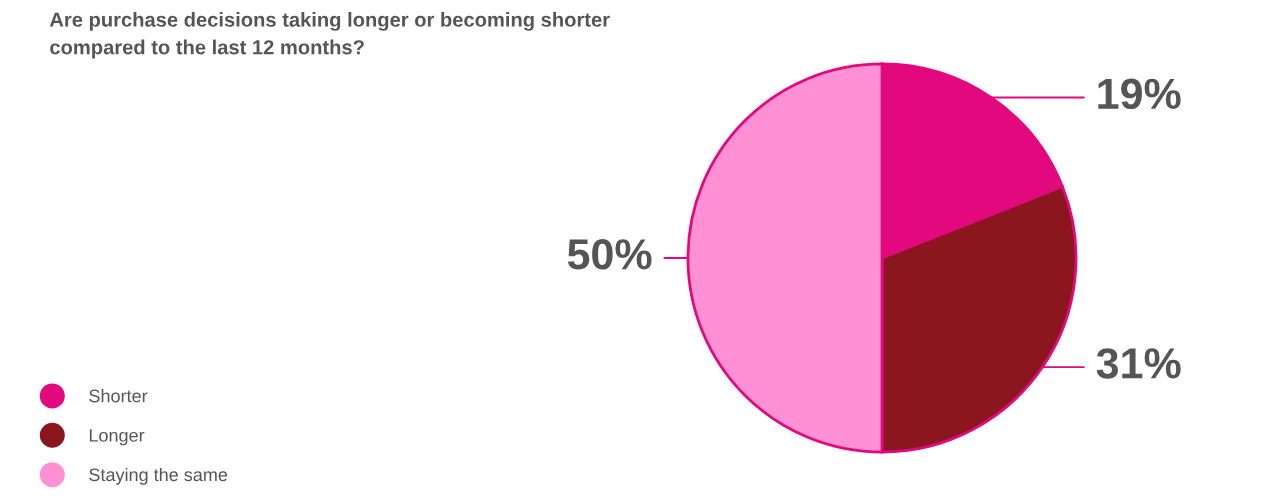  What do you see at coordinates (118, 396) in the screenshot?
I see `legend-label: Shorter` at bounding box center [118, 396].